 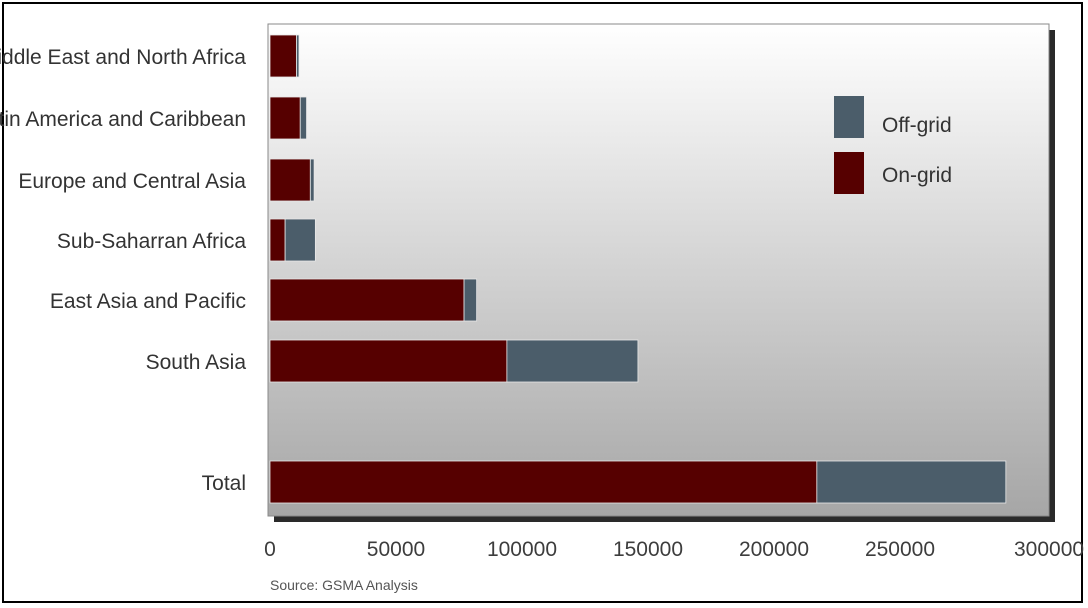 I want to click on bar-off-grid-south-asia, so click(x=572, y=361).